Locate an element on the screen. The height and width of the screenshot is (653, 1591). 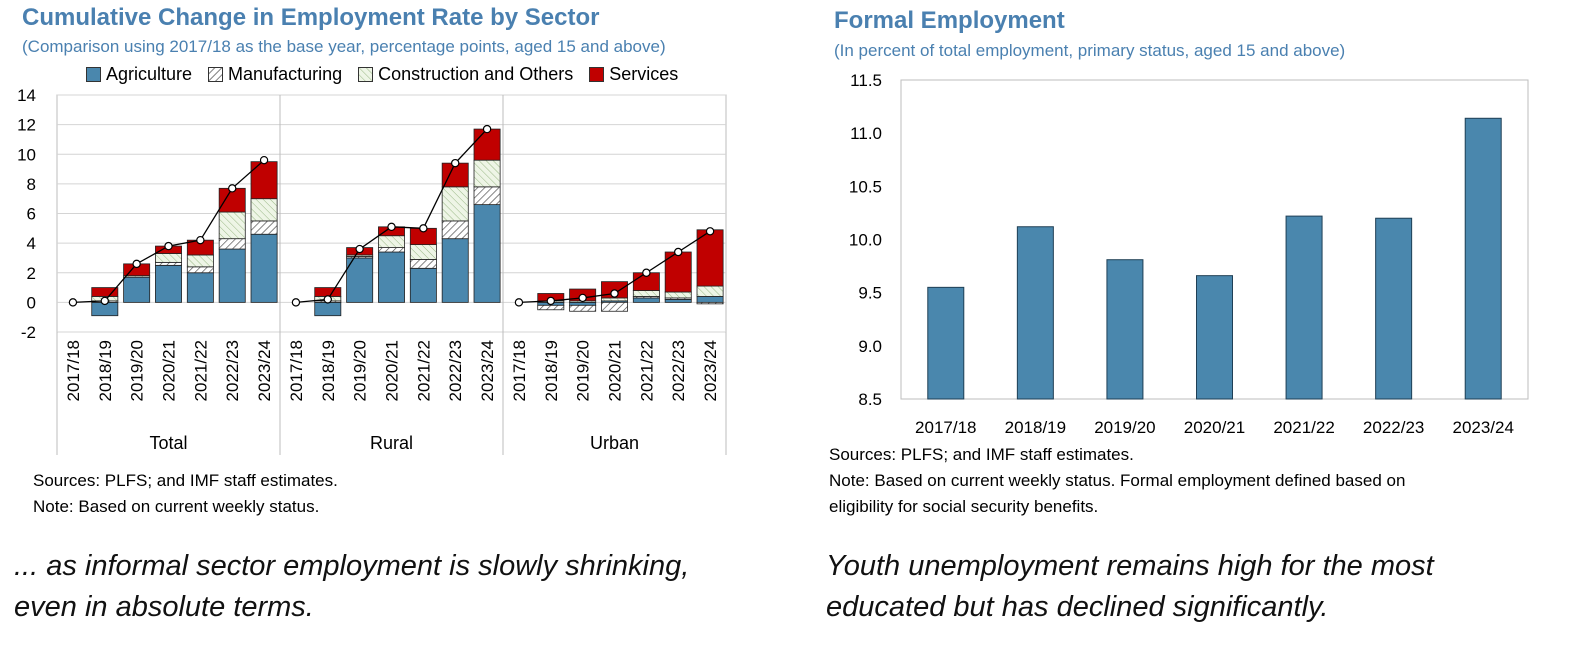
y-tick-label: 8 is located at coordinates (31, 184).